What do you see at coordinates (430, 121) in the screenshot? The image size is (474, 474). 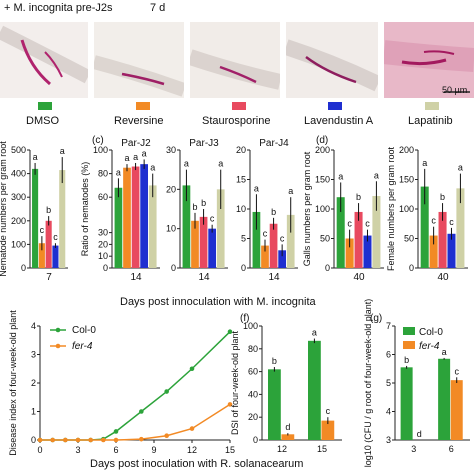 I see `label-lapatinib: Lapatinib` at bounding box center [430, 121].